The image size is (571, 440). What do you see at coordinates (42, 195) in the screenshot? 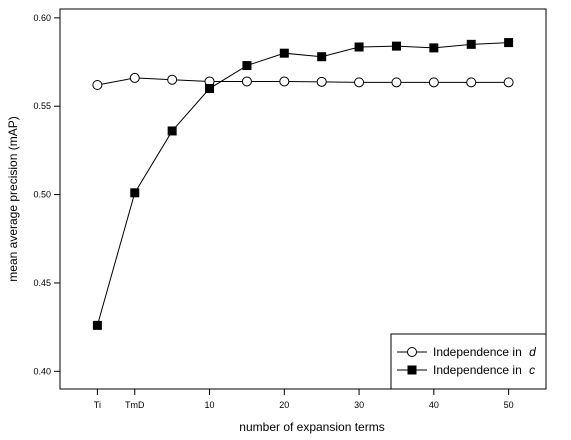
I see `y-tick-label: 0.50` at bounding box center [42, 195].